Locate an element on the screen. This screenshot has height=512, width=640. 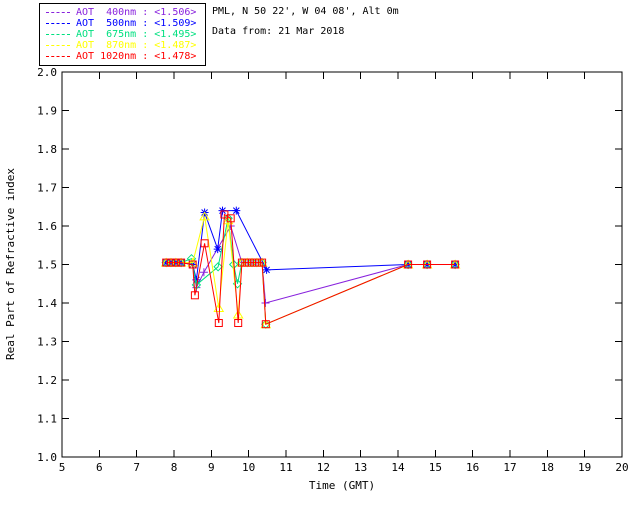
svg-text: 20 is located at coordinates (621, 467).